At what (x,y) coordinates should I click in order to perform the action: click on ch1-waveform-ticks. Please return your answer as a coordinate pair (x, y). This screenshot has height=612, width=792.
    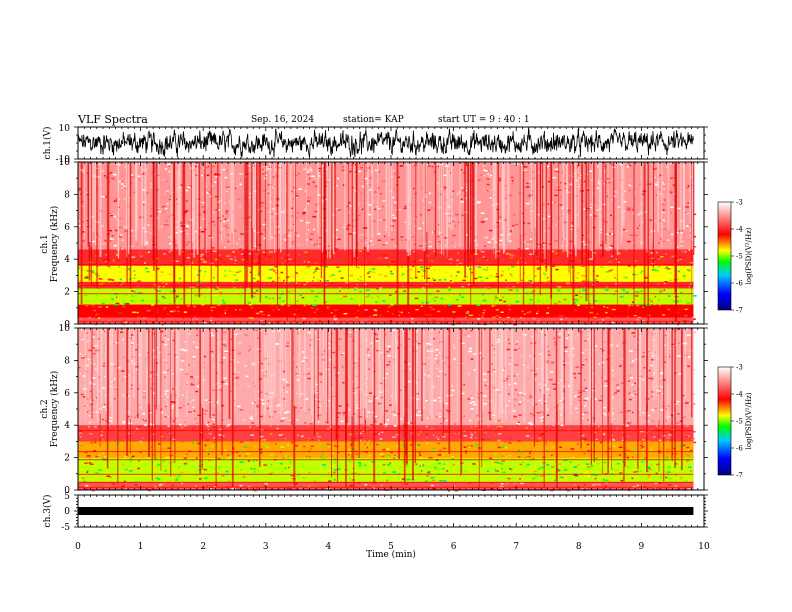
    Looking at the image, I should click on (391, 143).